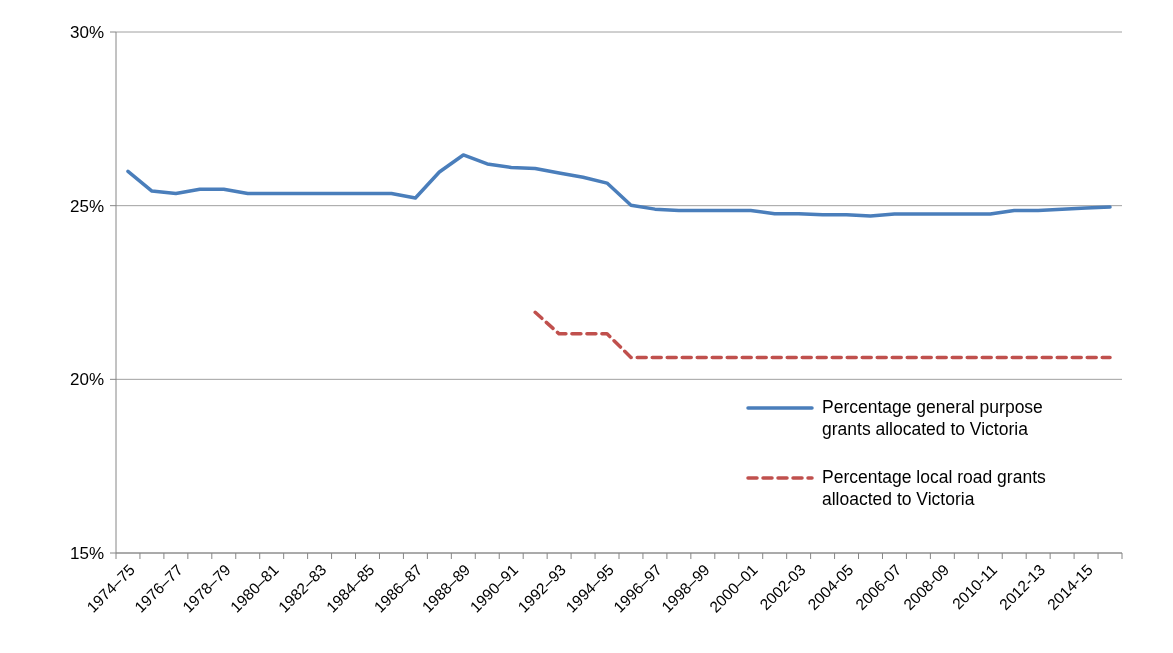  Describe the element at coordinates (619, 185) in the screenshot. I see `line-series` at that location.